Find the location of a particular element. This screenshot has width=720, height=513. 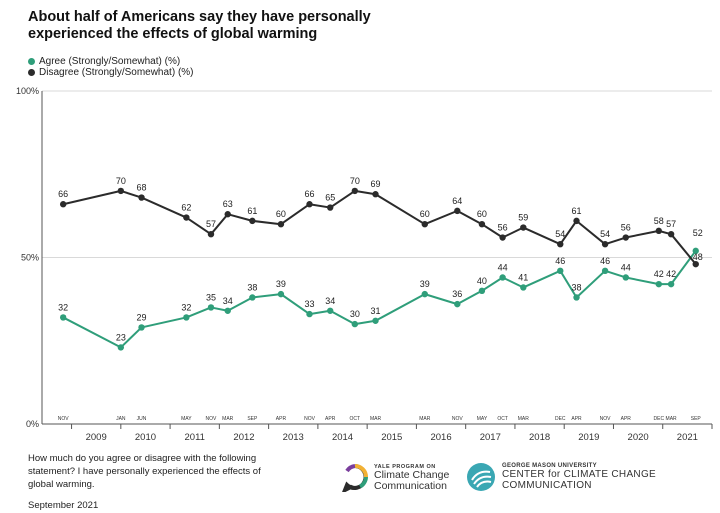

data-label-agree: 35 is located at coordinates (211, 297).